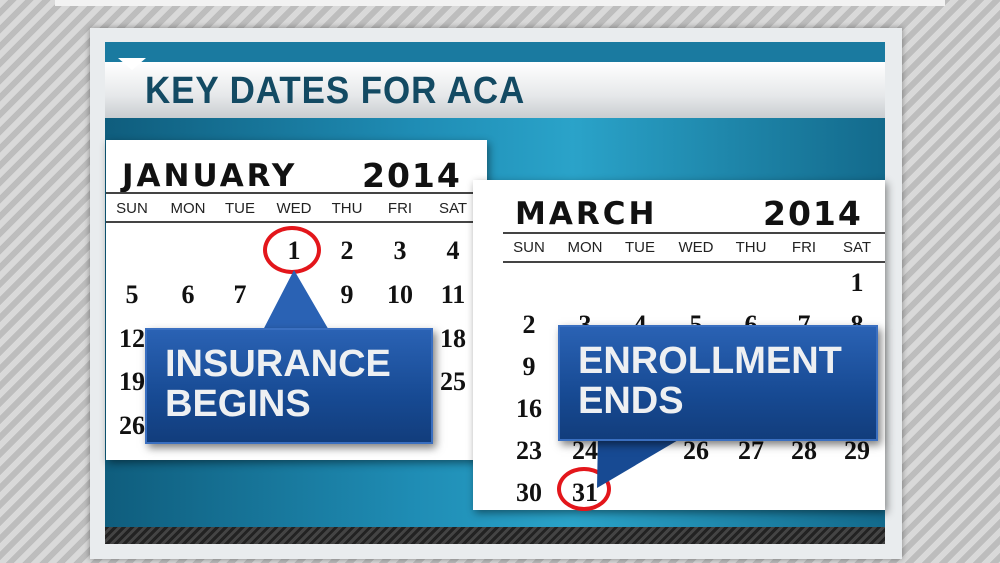  I want to click on date-cell: 10, so click(400, 294).